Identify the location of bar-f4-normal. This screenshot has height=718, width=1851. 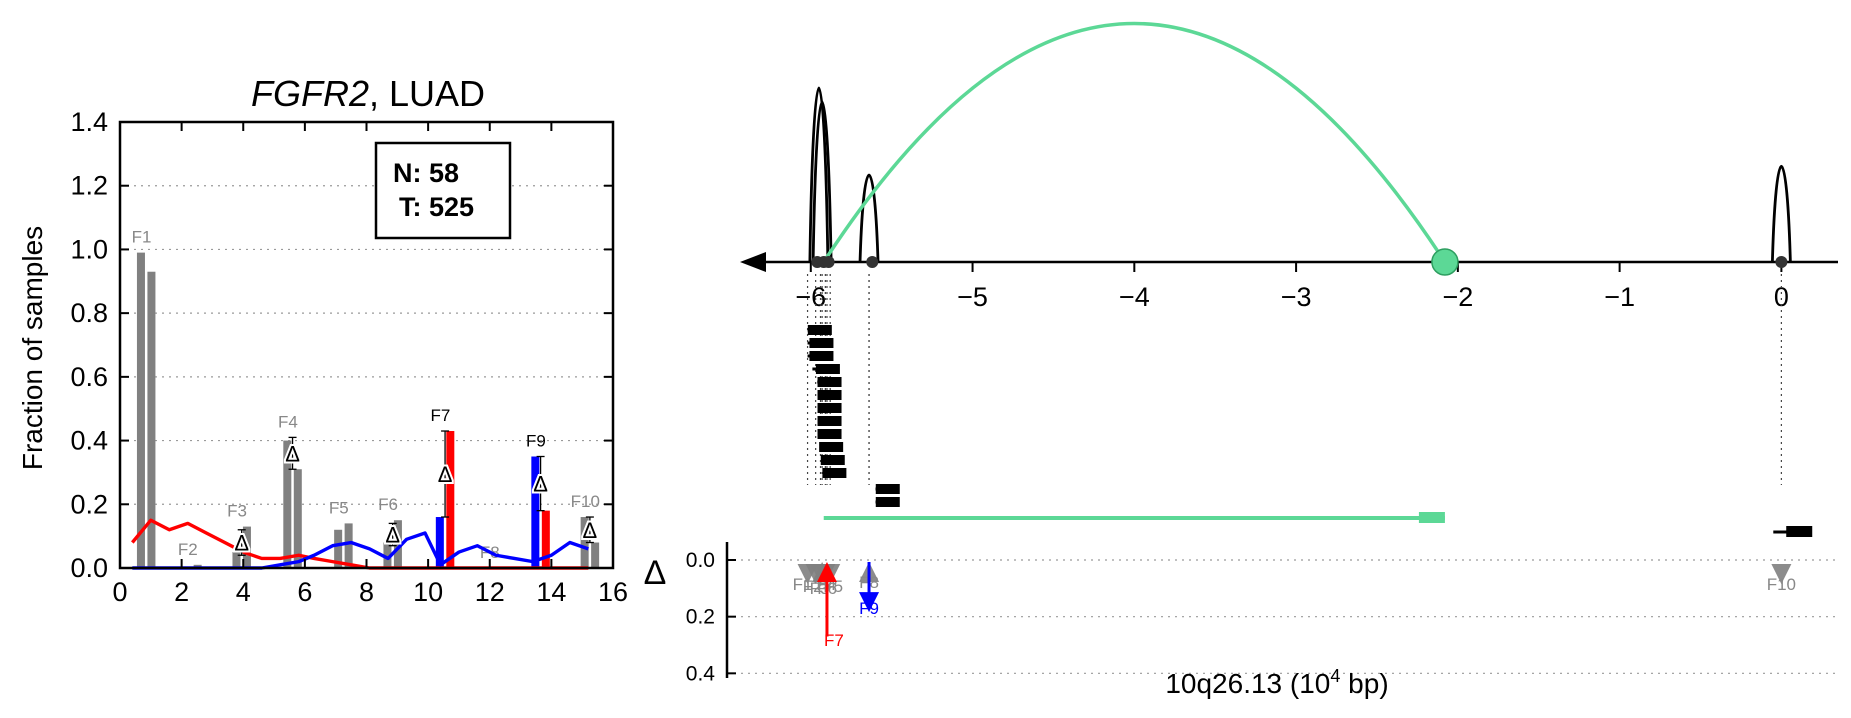
(287, 504).